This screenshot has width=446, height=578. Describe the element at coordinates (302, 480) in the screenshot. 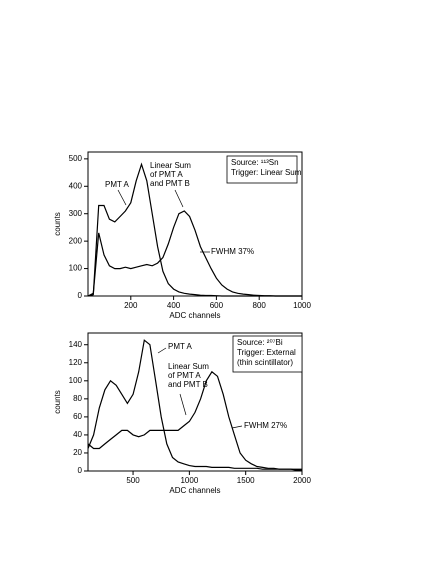

I see `x-tick-label: 2000` at that location.